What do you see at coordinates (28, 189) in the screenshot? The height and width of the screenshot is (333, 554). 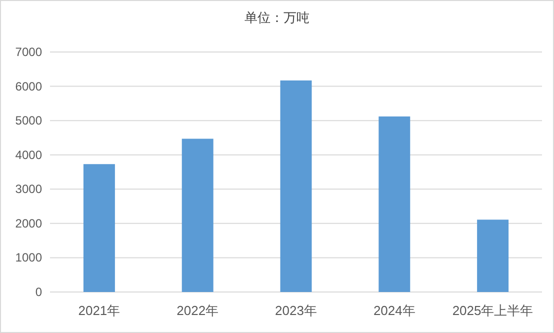 I see `y-tick-label: 3000` at bounding box center [28, 189].